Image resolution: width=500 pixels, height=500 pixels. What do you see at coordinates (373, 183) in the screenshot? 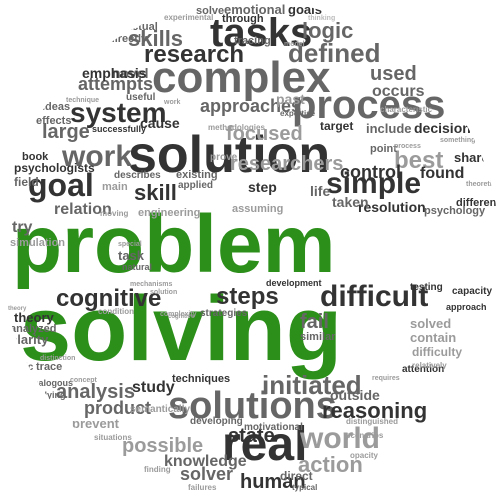
I see `cloud-word-simple: simple` at bounding box center [373, 183].